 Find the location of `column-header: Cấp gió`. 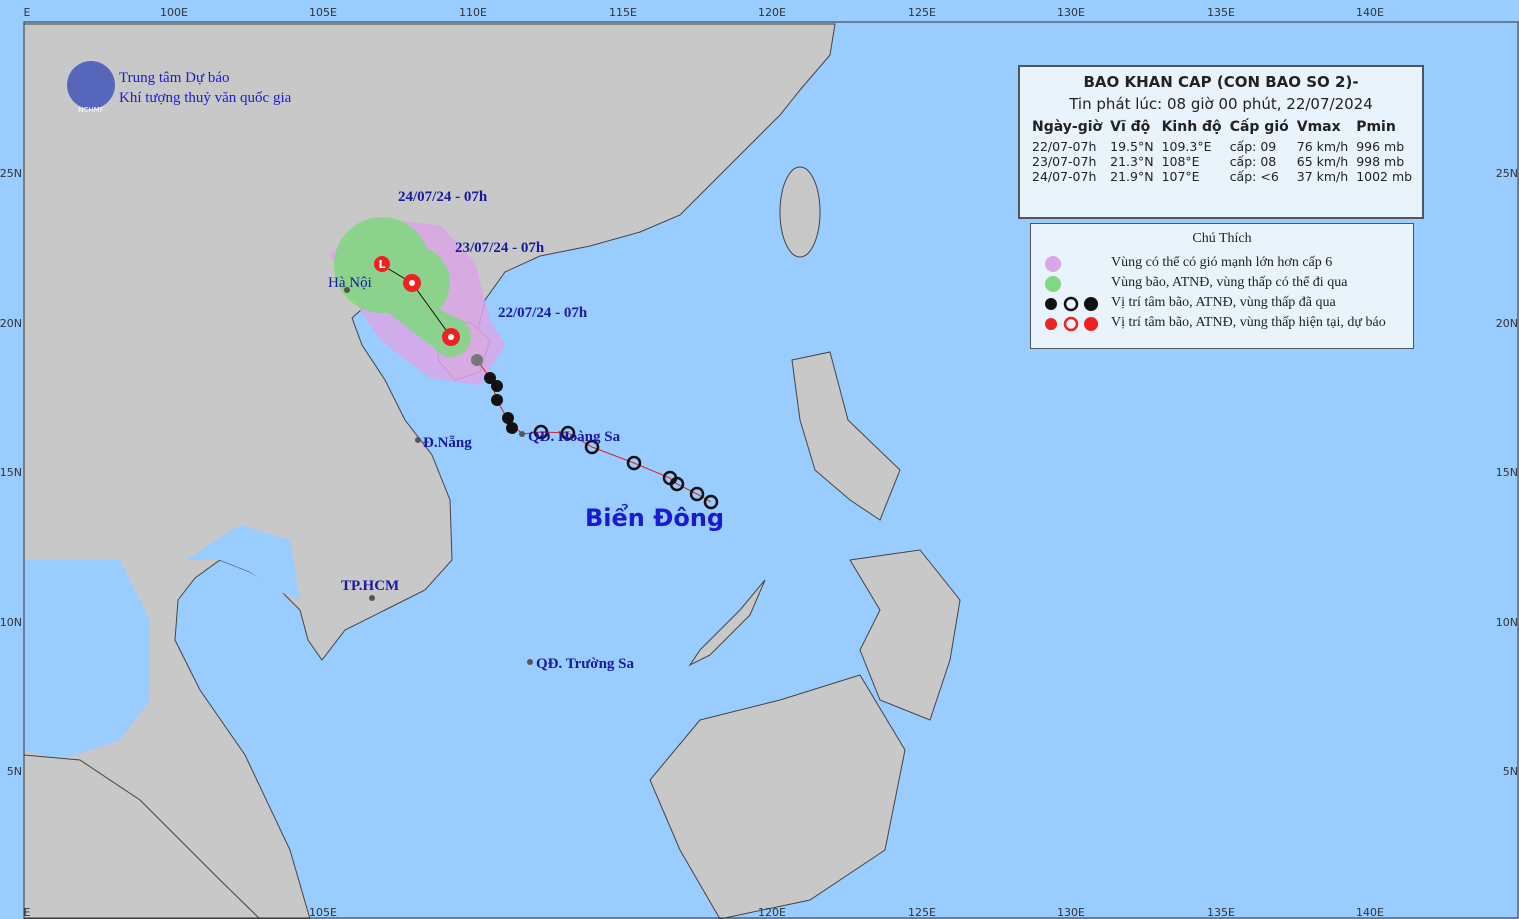

column-header: Cấp gió is located at coordinates (1259, 127).